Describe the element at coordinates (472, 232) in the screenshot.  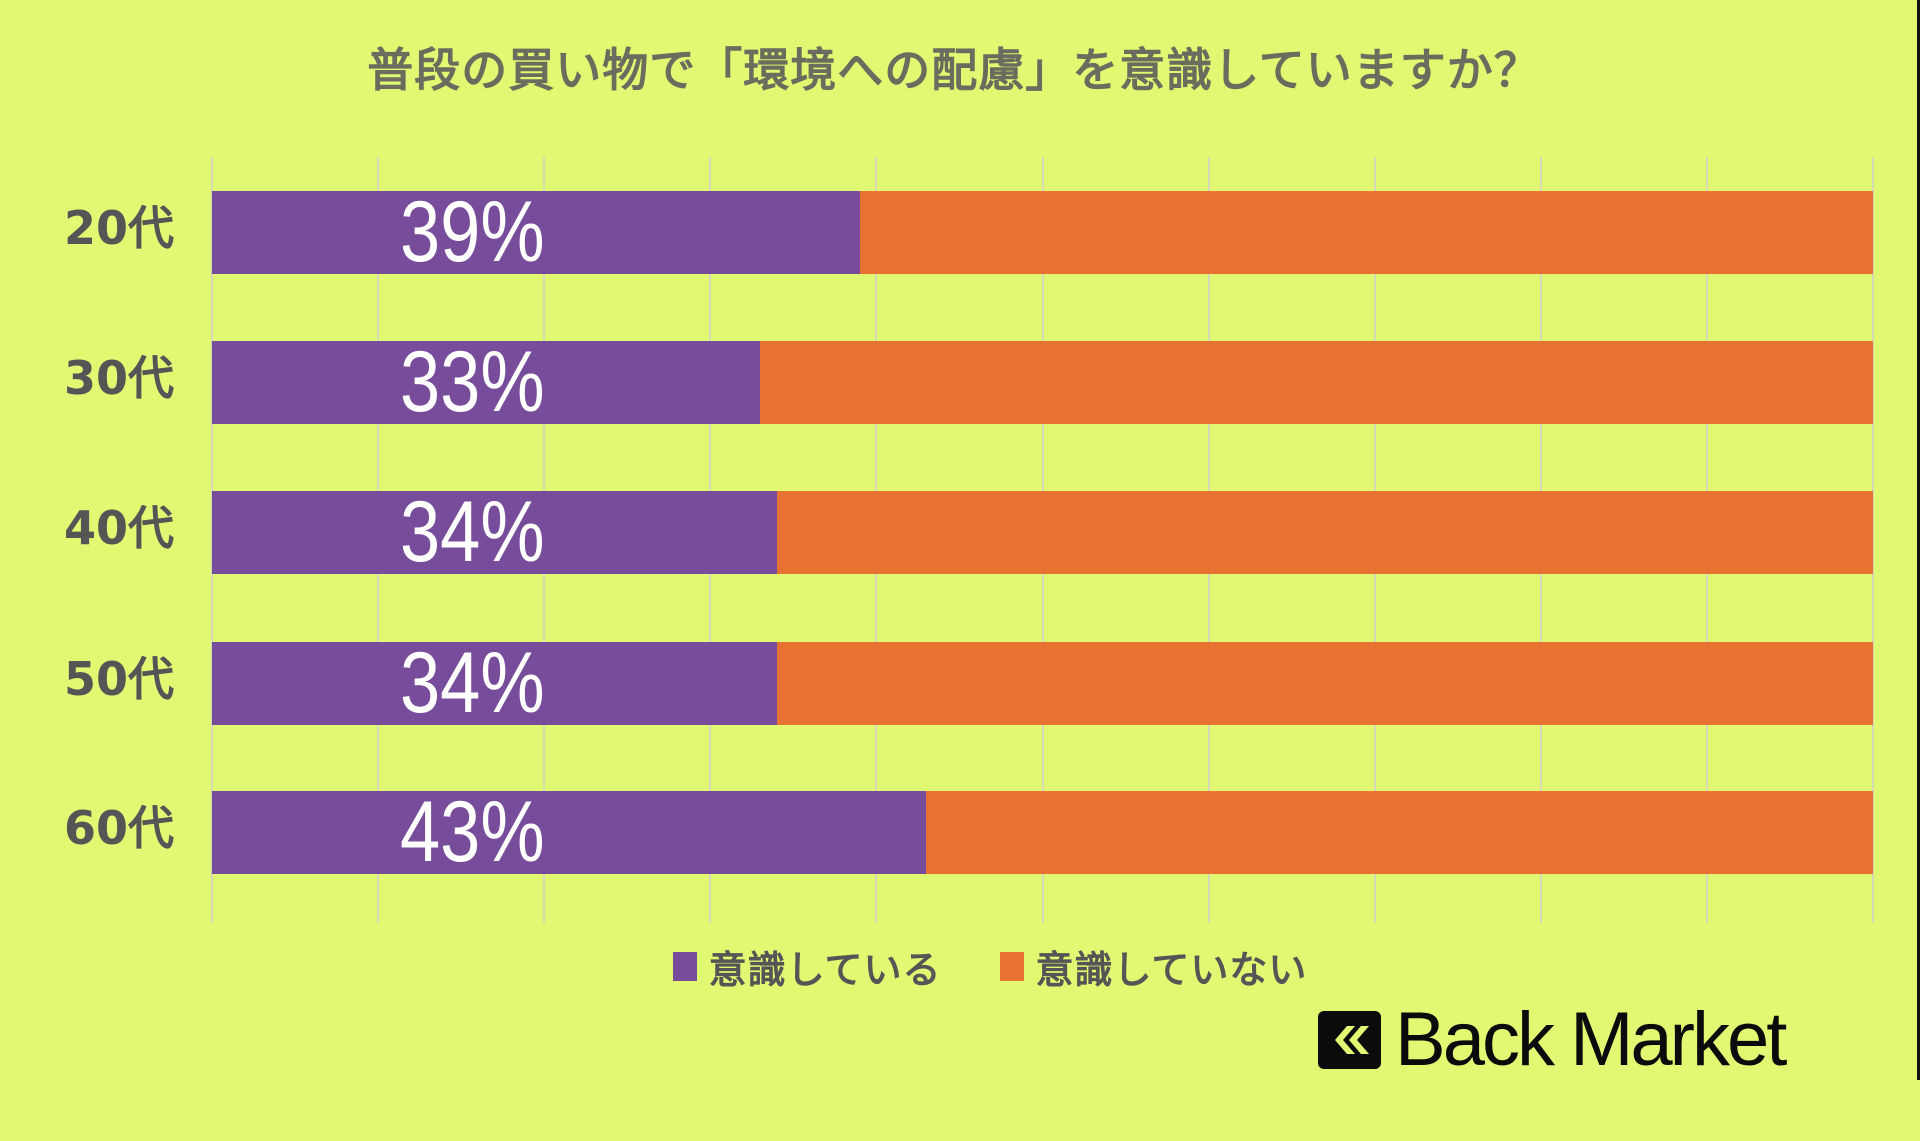
I see `data-label: 39%` at that location.